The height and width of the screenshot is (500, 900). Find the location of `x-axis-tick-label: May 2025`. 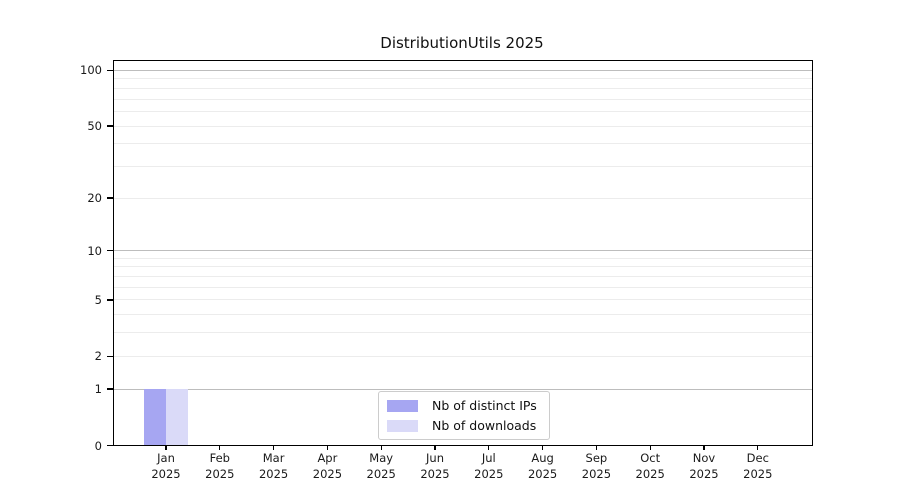

x-axis-tick-label: May 2025 is located at coordinates (381, 466).